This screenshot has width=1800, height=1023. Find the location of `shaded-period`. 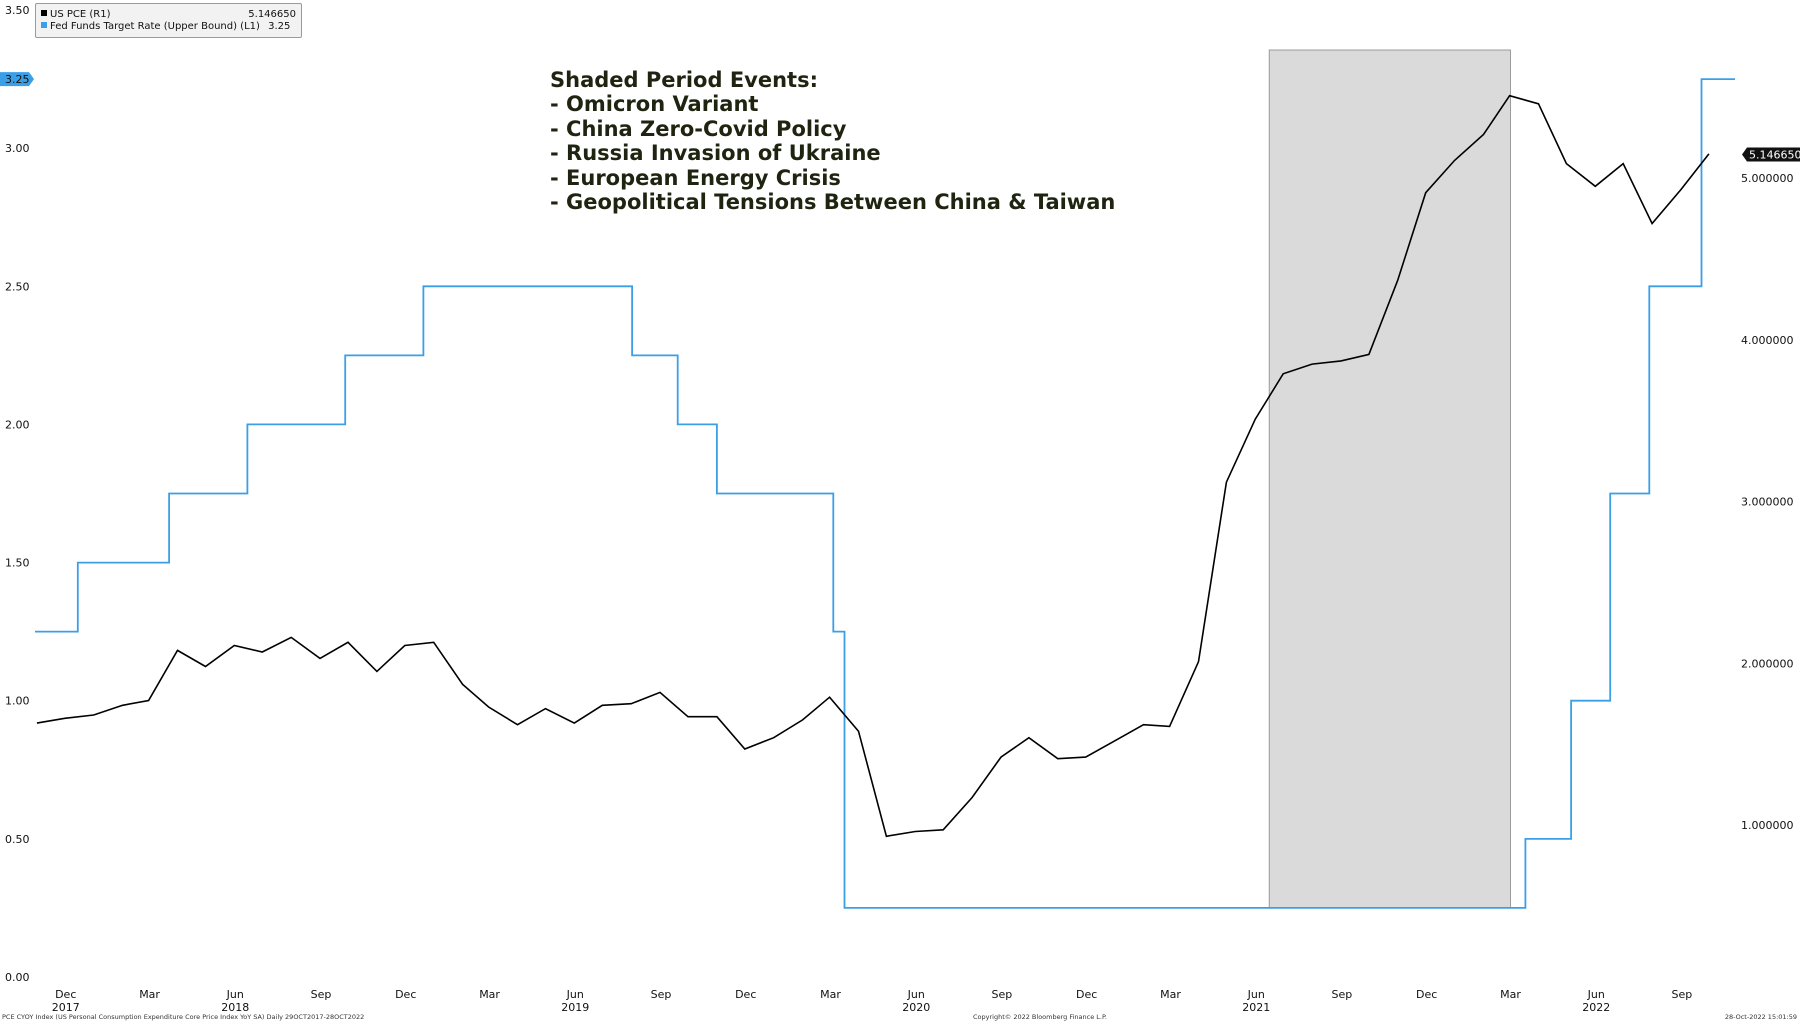

shaded-period is located at coordinates (1390, 479).